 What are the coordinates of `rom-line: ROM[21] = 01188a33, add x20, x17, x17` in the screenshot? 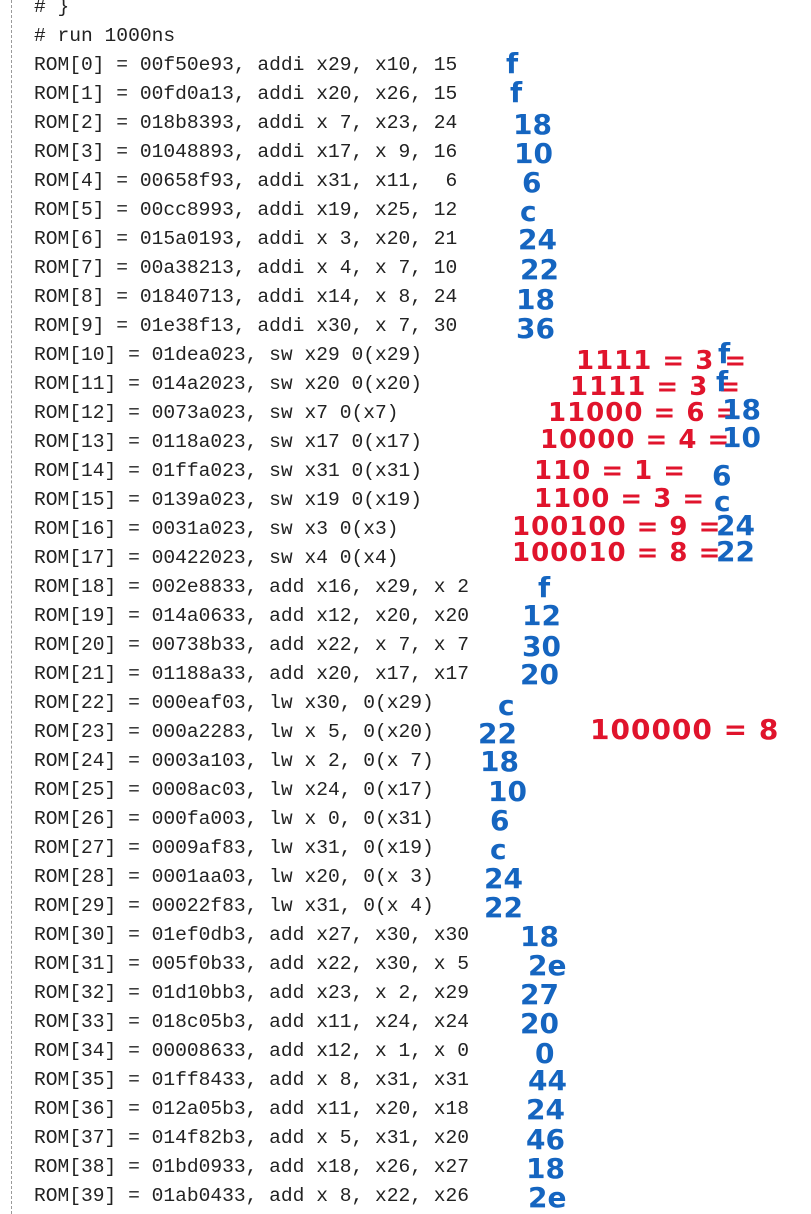 It's located at (252, 674).